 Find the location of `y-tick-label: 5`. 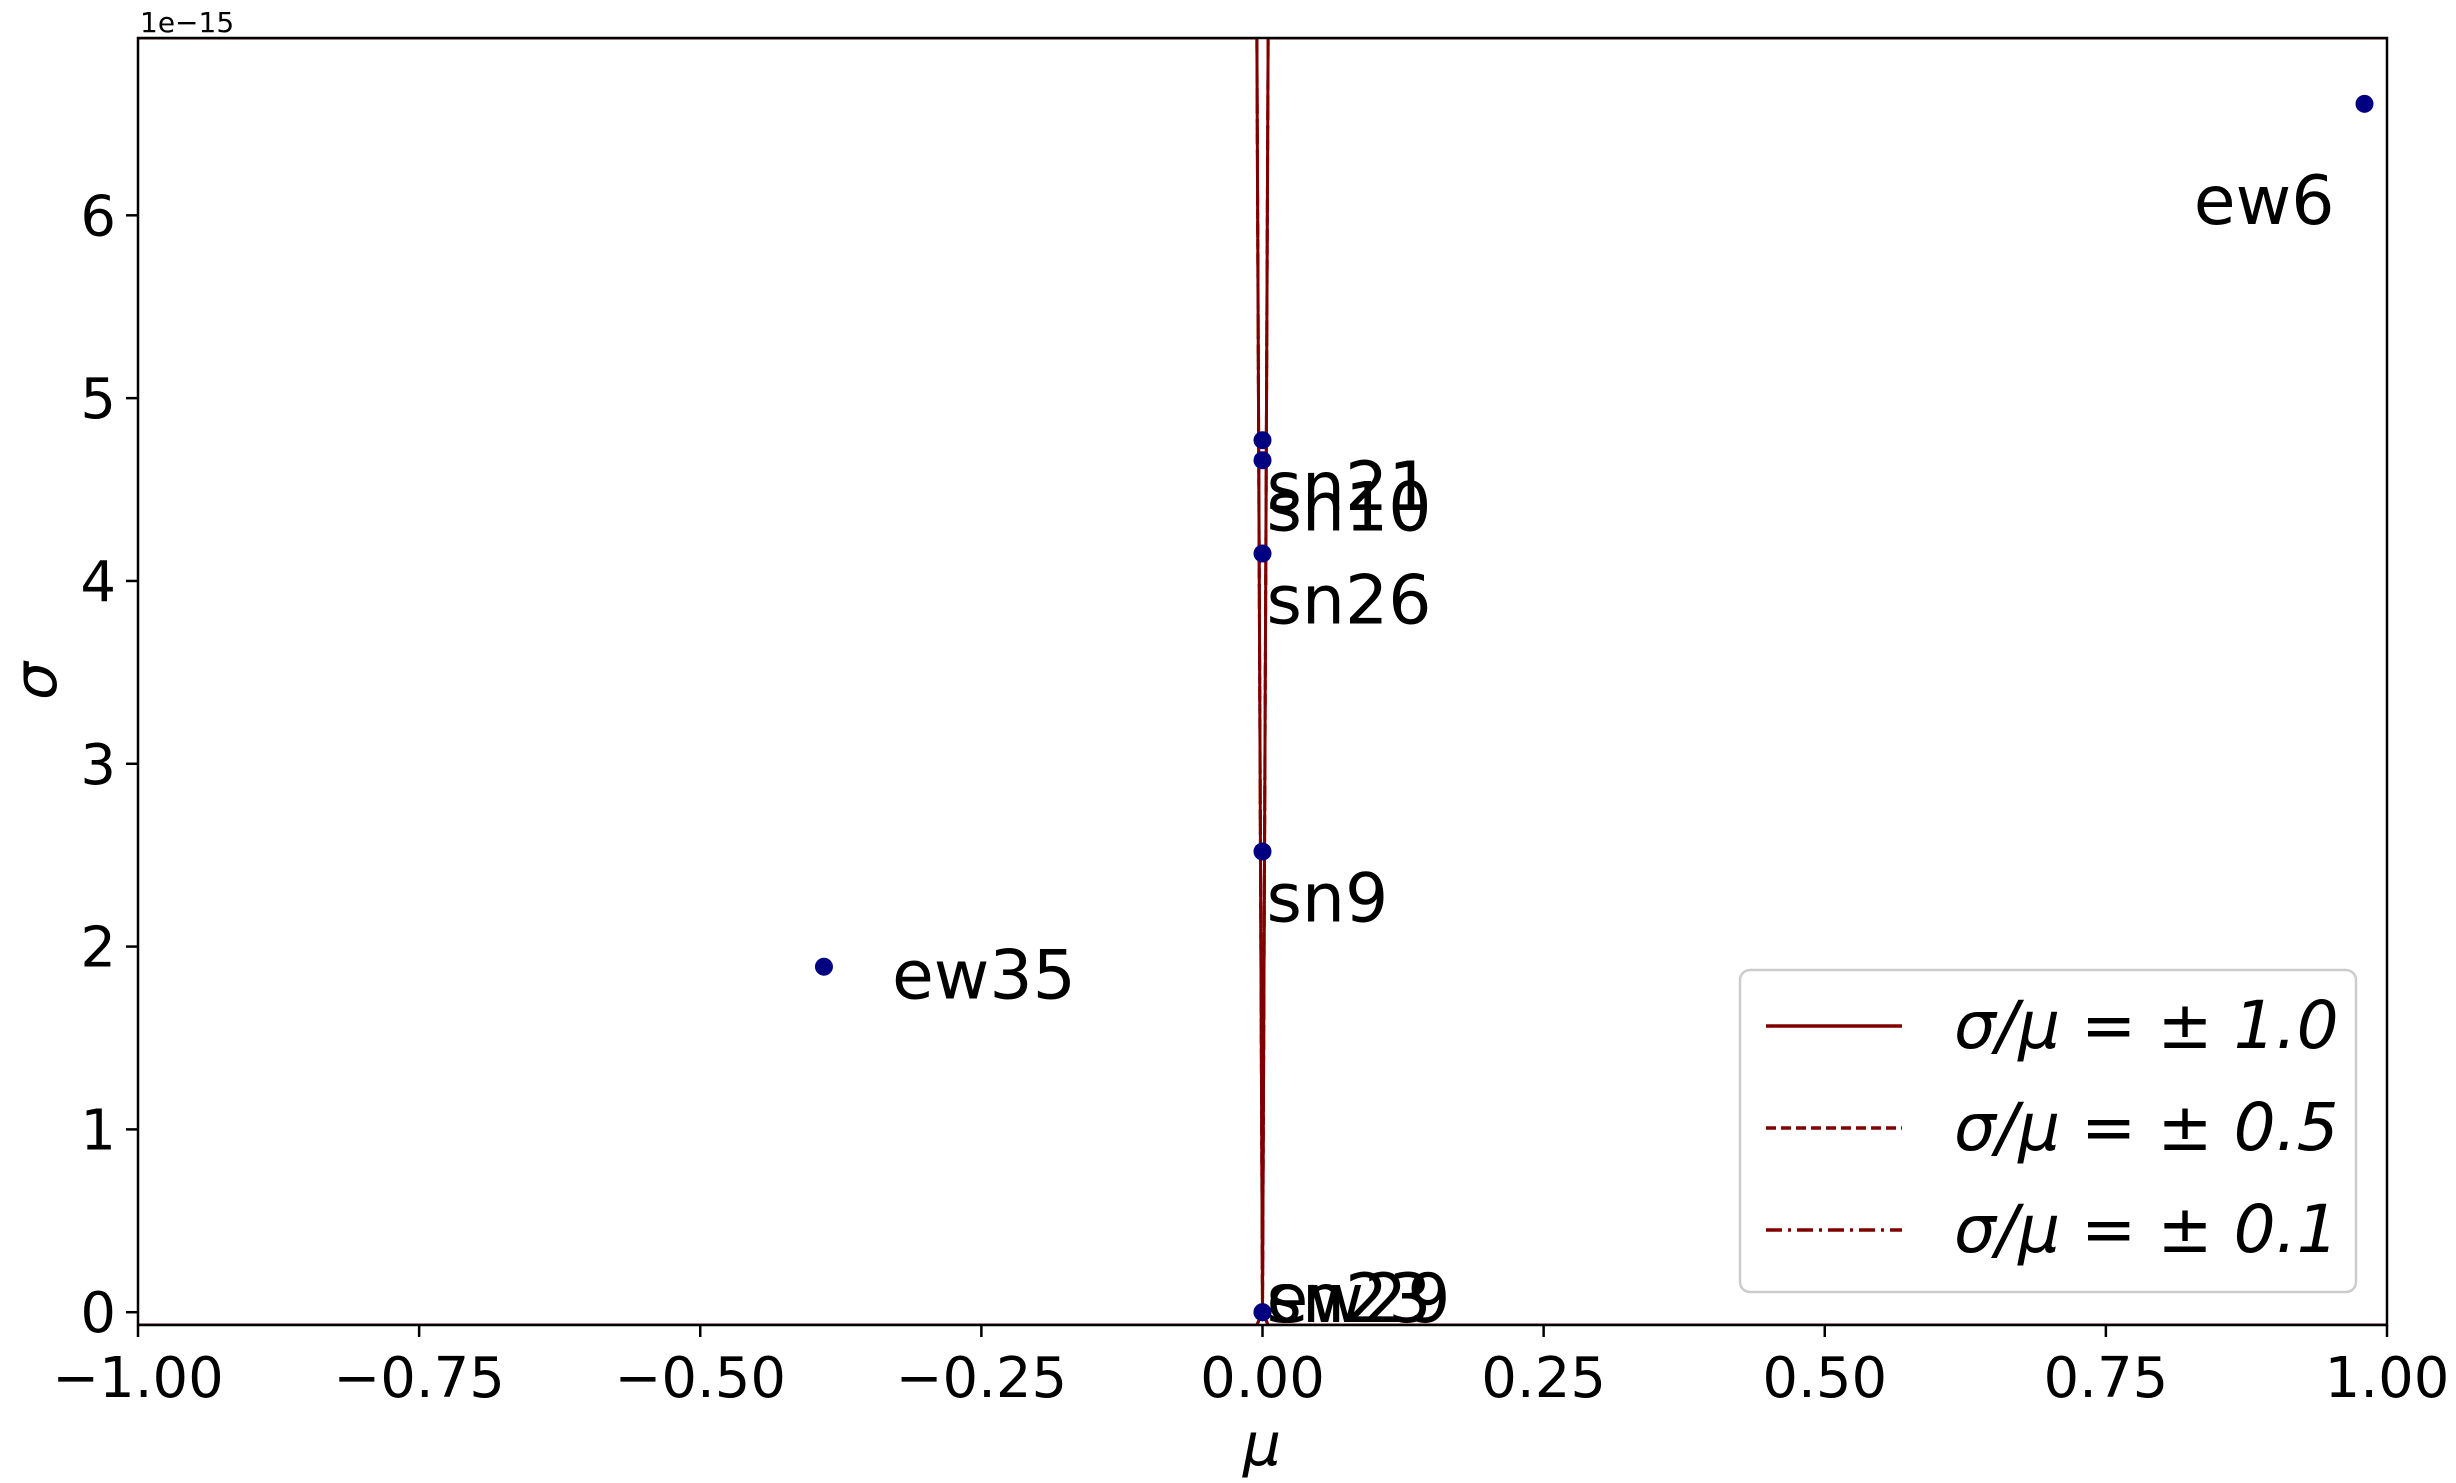

y-tick-label: 5 is located at coordinates (98, 399).